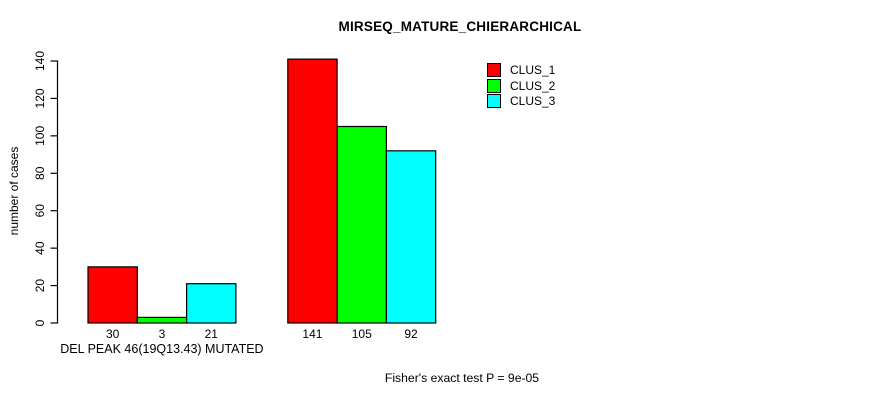 The width and height of the screenshot is (890, 400). Describe the element at coordinates (411, 334) in the screenshot. I see `bar-value-label: 92` at that location.